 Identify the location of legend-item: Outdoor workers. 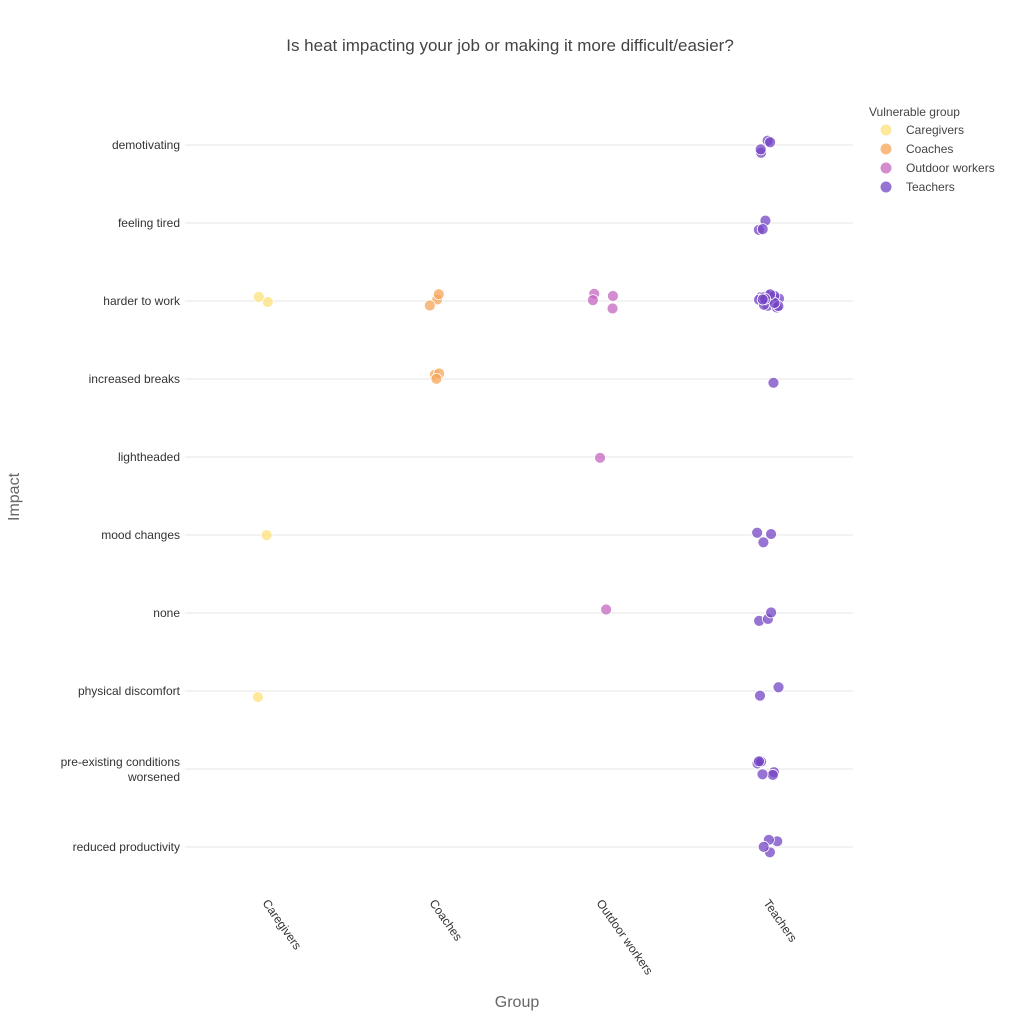
(950, 168).